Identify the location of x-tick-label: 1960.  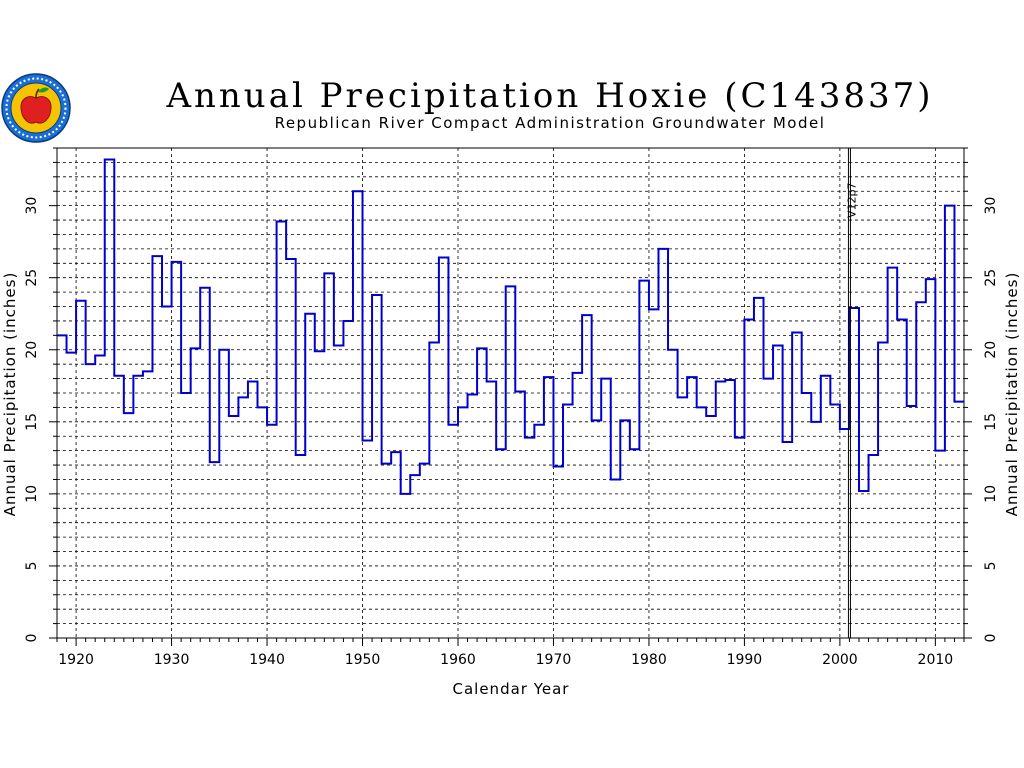
(458, 660).